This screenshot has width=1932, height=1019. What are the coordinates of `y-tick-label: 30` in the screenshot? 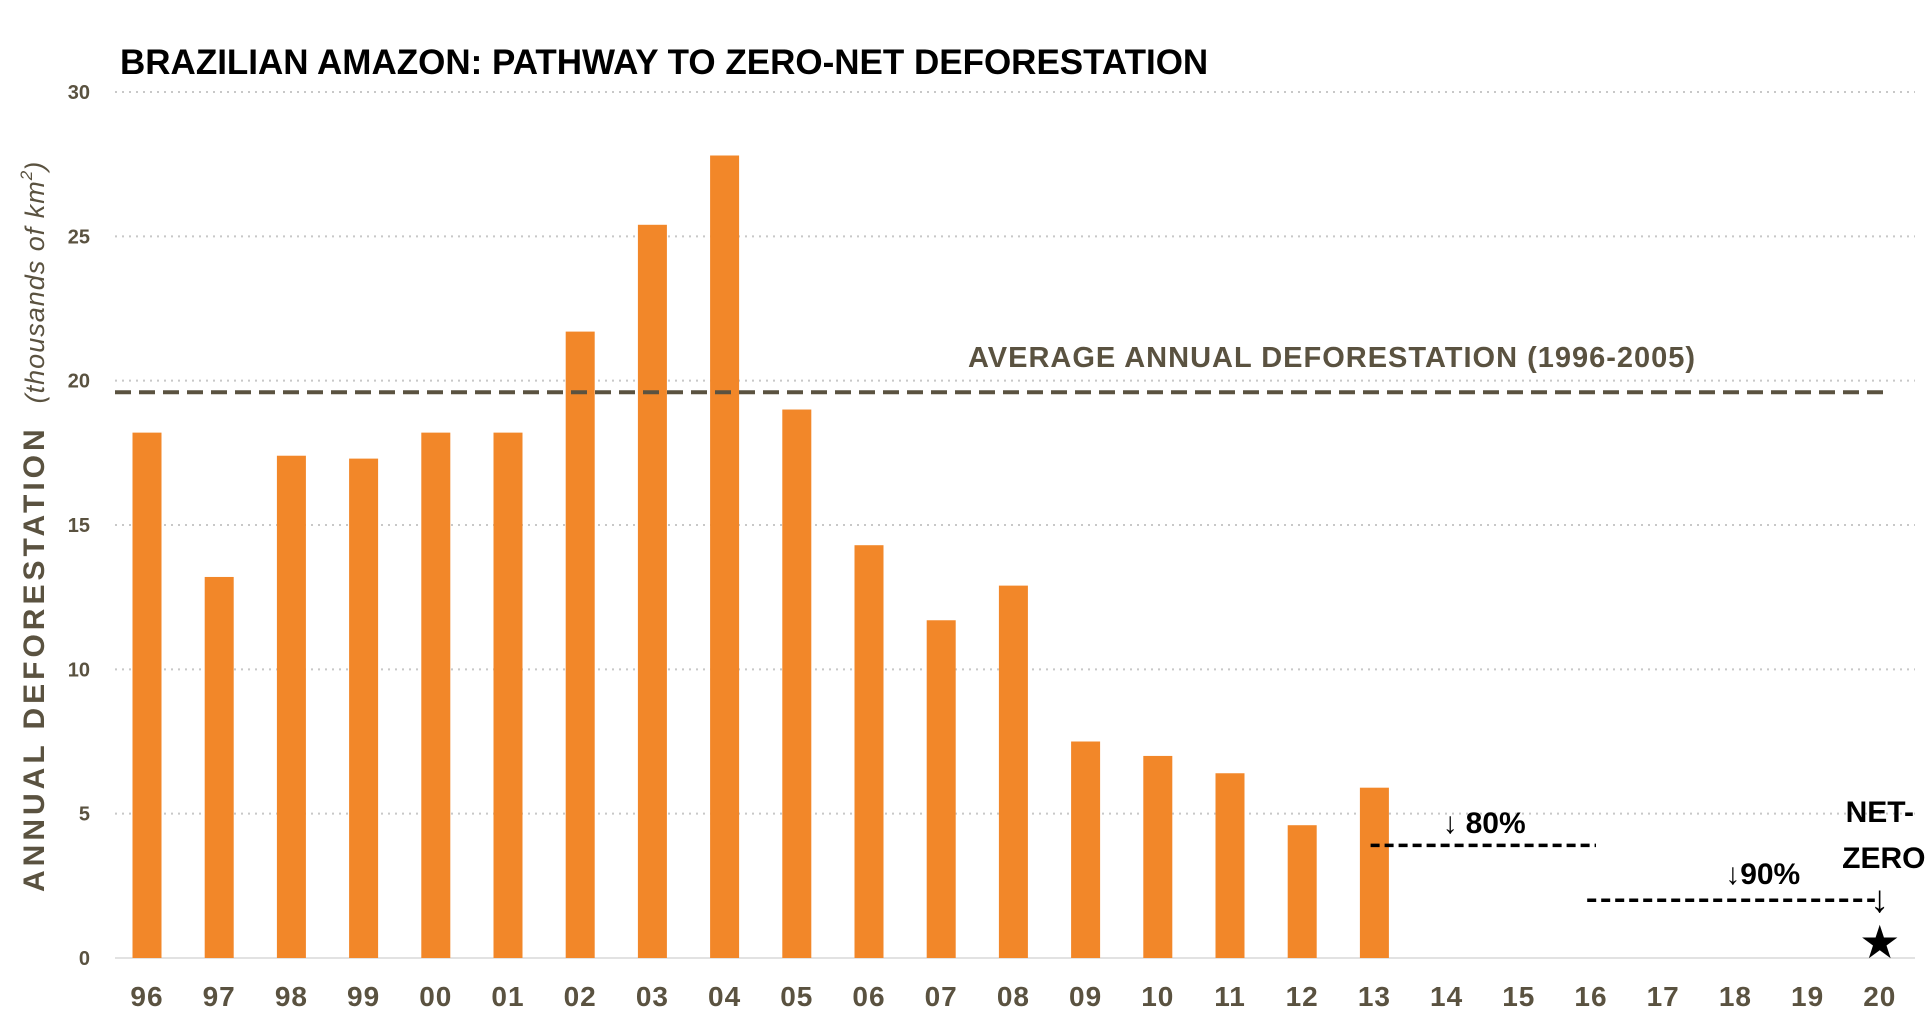 It's located at (79, 93).